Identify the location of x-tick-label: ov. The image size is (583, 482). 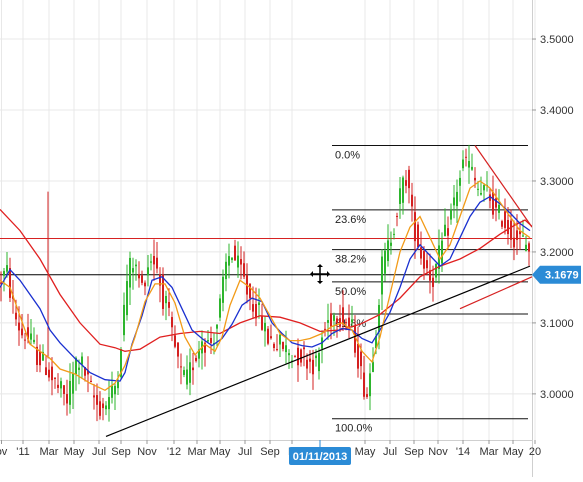
(4, 452).